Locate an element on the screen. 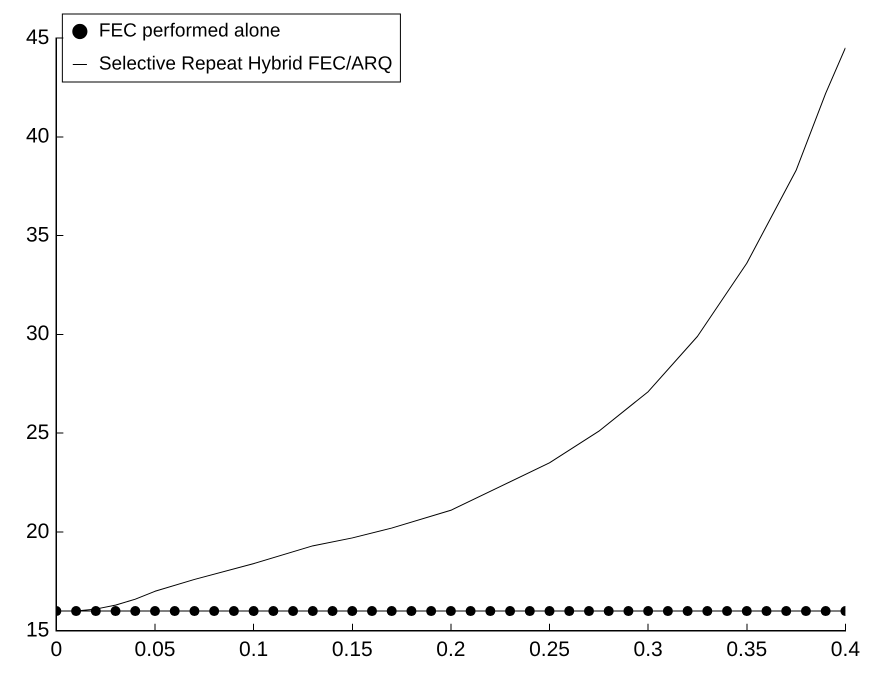  x-tick-label: 0.05 is located at coordinates (155, 650).